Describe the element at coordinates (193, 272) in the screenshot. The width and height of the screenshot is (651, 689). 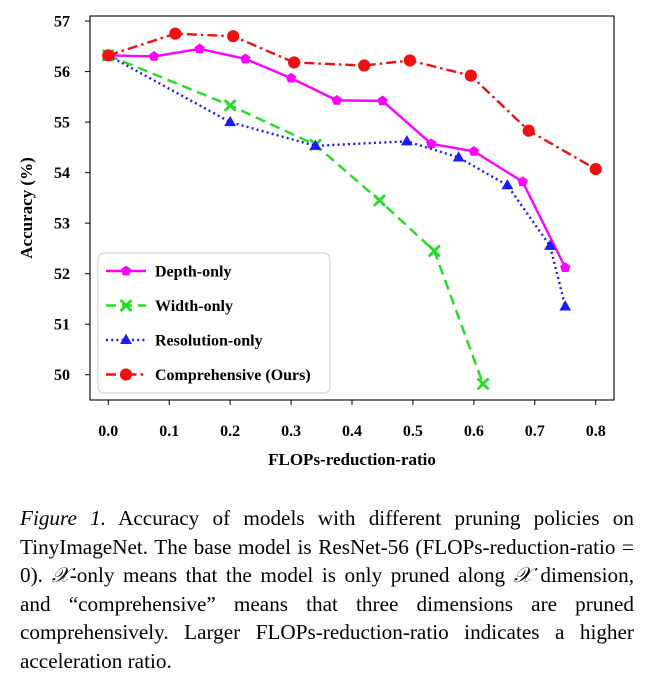
I see `legend-label-depth-only: Depth-only` at that location.